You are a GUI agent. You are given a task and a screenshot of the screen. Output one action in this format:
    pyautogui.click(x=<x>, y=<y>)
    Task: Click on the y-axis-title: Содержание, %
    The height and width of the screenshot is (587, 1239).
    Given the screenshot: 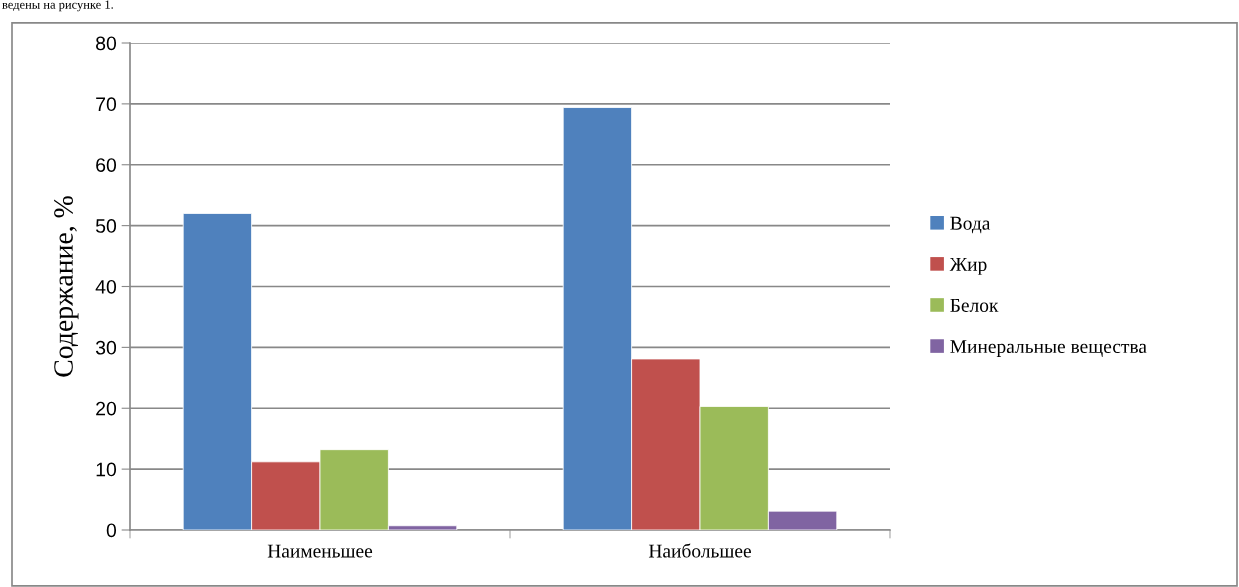 What is the action you would take?
    pyautogui.click(x=66, y=286)
    